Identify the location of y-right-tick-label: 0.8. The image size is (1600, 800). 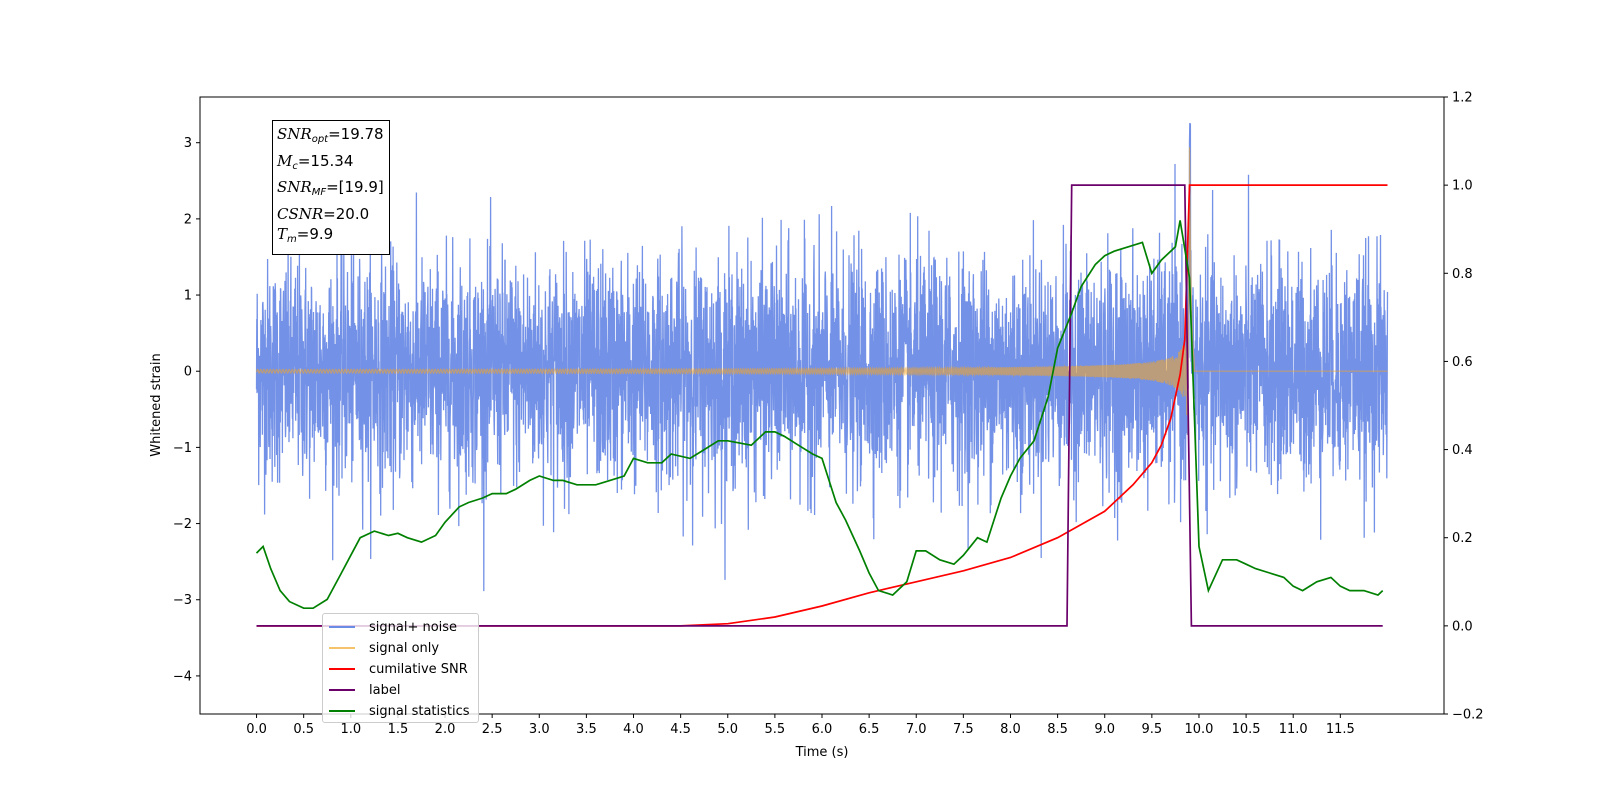
(1462, 274).